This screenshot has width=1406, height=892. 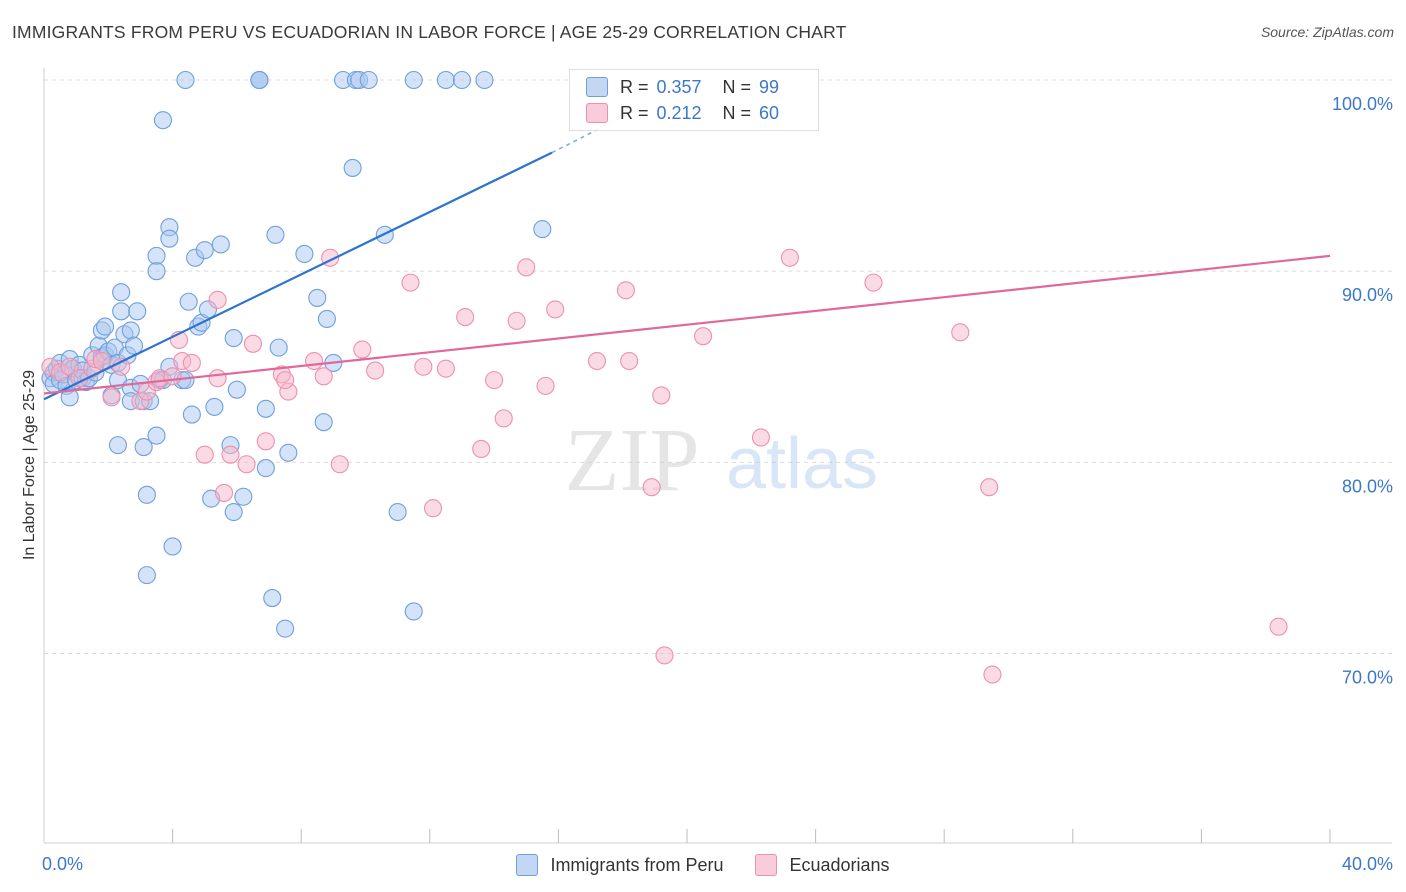 I want to click on ecuadorian-trend-line, so click(x=687, y=324).